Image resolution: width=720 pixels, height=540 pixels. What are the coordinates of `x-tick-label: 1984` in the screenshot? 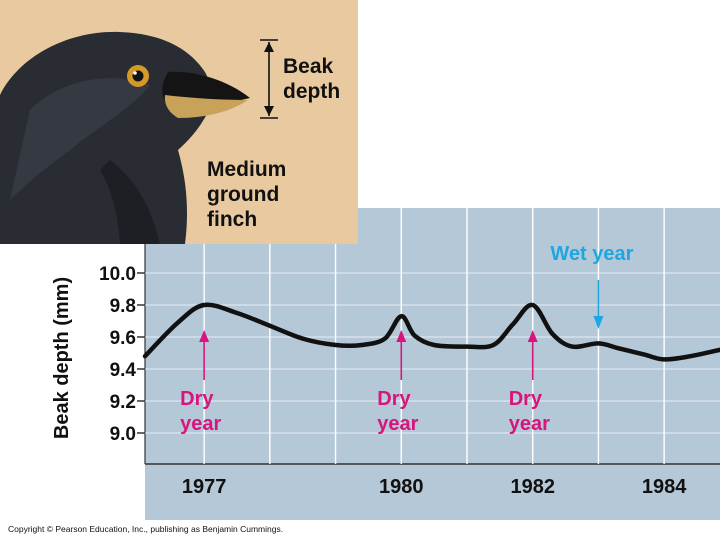 It's located at (664, 487).